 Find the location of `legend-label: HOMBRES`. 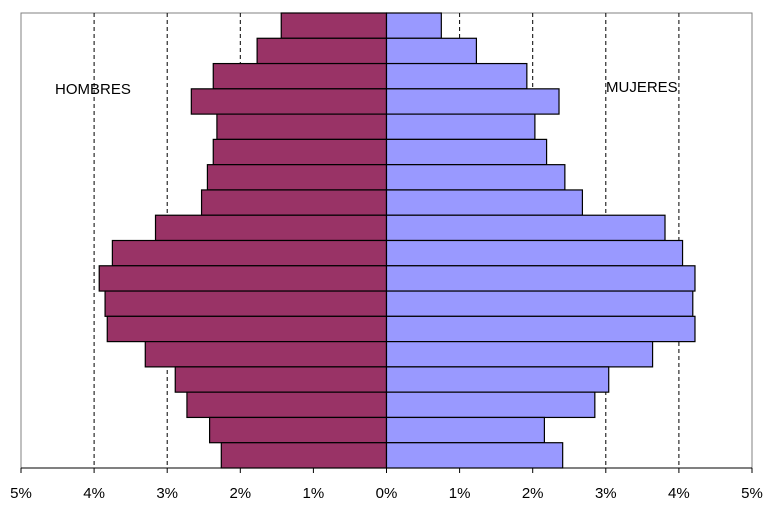

legend-label: HOMBRES is located at coordinates (93, 89).